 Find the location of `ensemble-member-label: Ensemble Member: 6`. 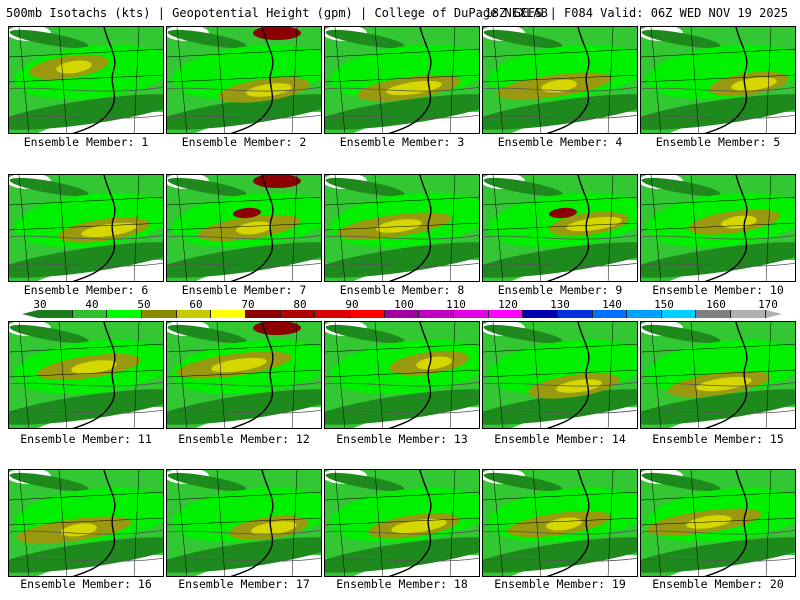

ensemble-member-label: Ensemble Member: 6 is located at coordinates (86, 290).